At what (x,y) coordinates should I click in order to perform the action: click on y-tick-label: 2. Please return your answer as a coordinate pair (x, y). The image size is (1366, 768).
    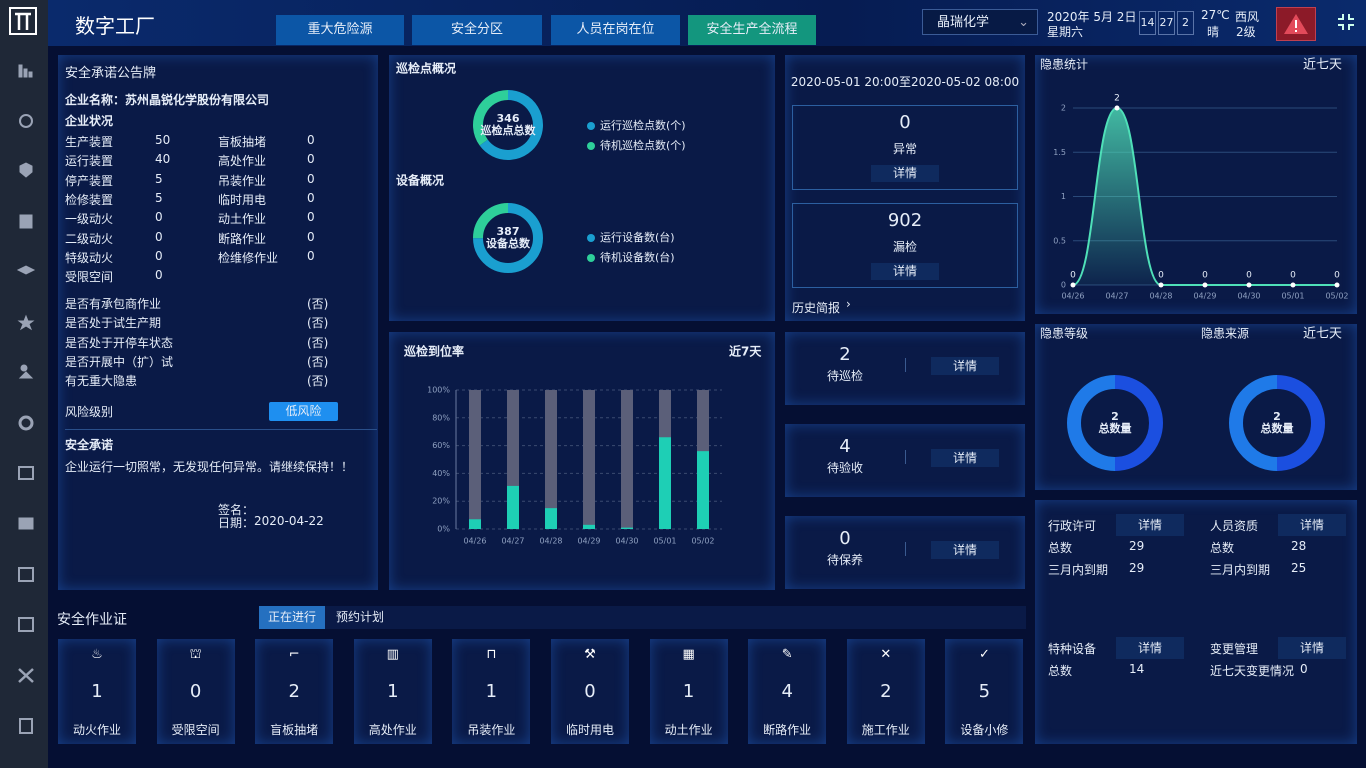
    Looking at the image, I should click on (1063, 108).